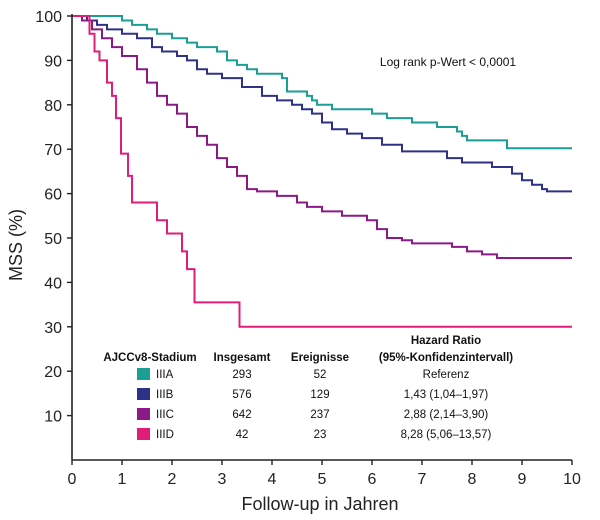 This screenshot has width=600, height=520. I want to click on table-cell-stage: IIIC, so click(165, 415).